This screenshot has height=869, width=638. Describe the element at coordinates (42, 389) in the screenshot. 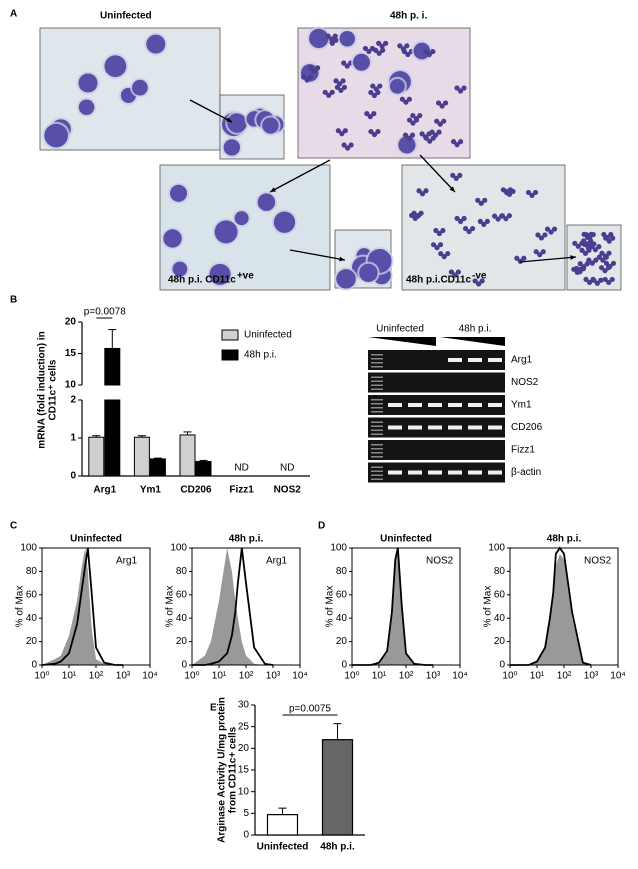

I see `y-axis-label: mRNA (fold induction) in` at that location.